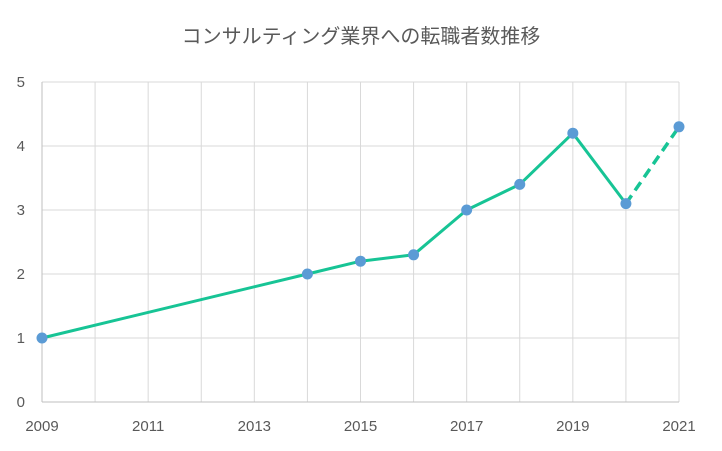 This screenshot has width=722, height=451. Describe the element at coordinates (21, 210) in the screenshot. I see `y-tick-label: 3` at that location.